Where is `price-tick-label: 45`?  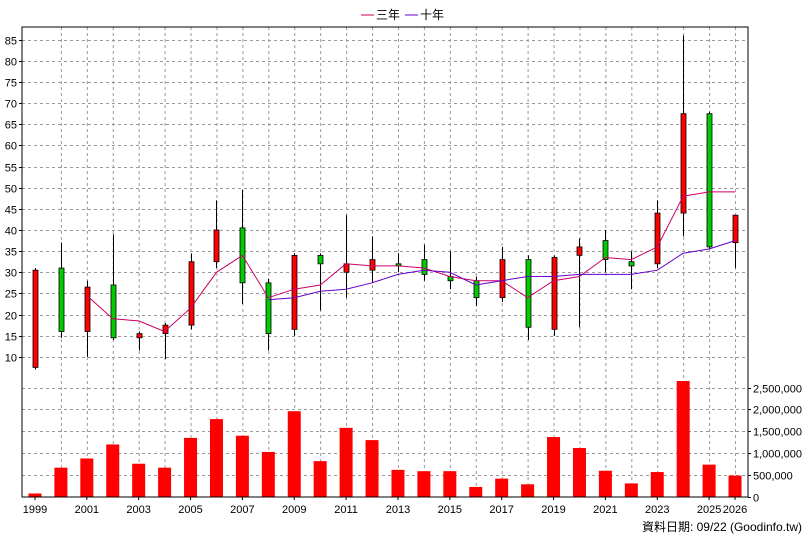 price-tick-label: 45 is located at coordinates (11, 211).